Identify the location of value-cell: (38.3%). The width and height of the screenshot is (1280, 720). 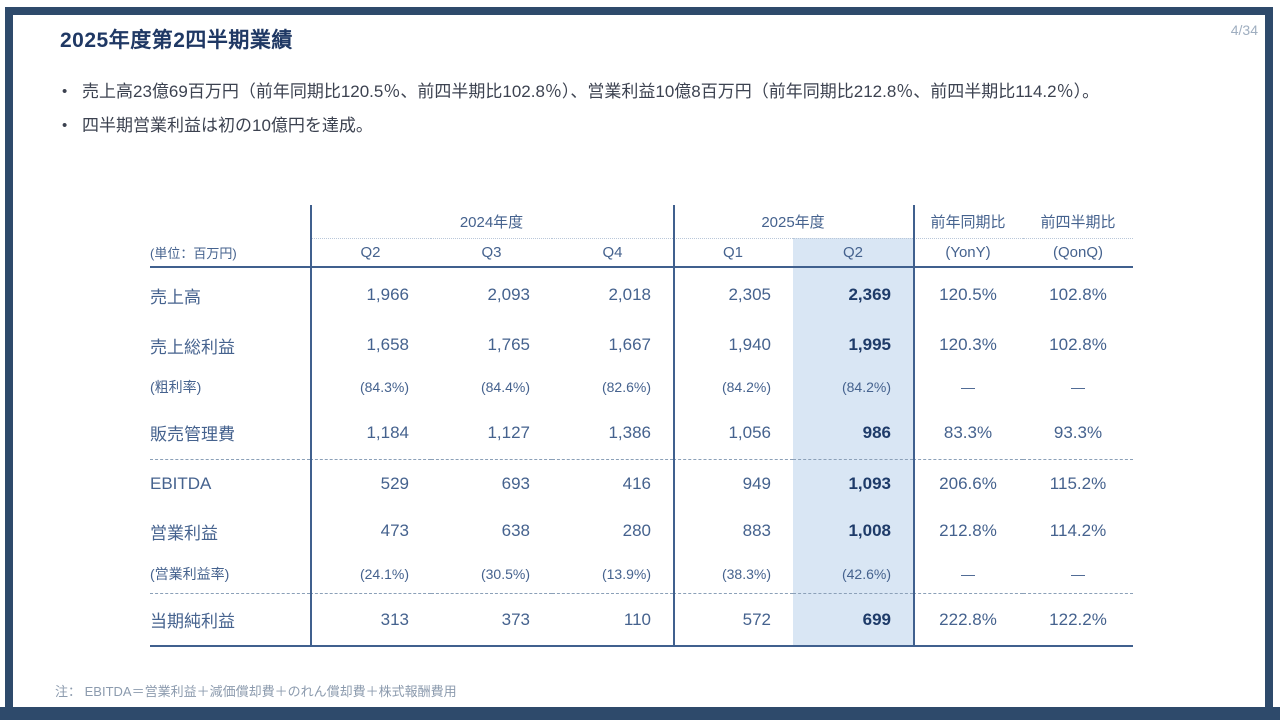
(746, 573).